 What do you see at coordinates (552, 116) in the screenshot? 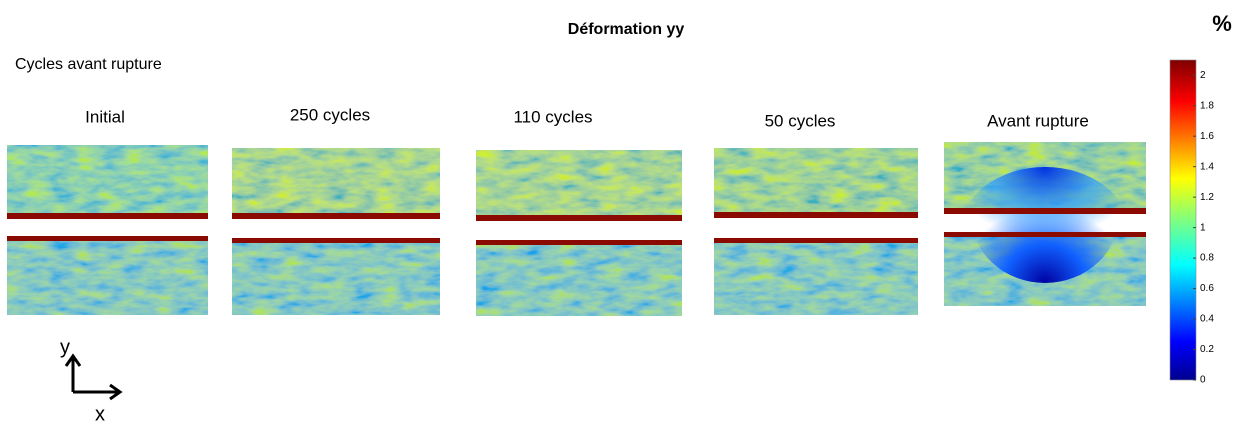
I see `panel-label: 110 cycles` at bounding box center [552, 116].